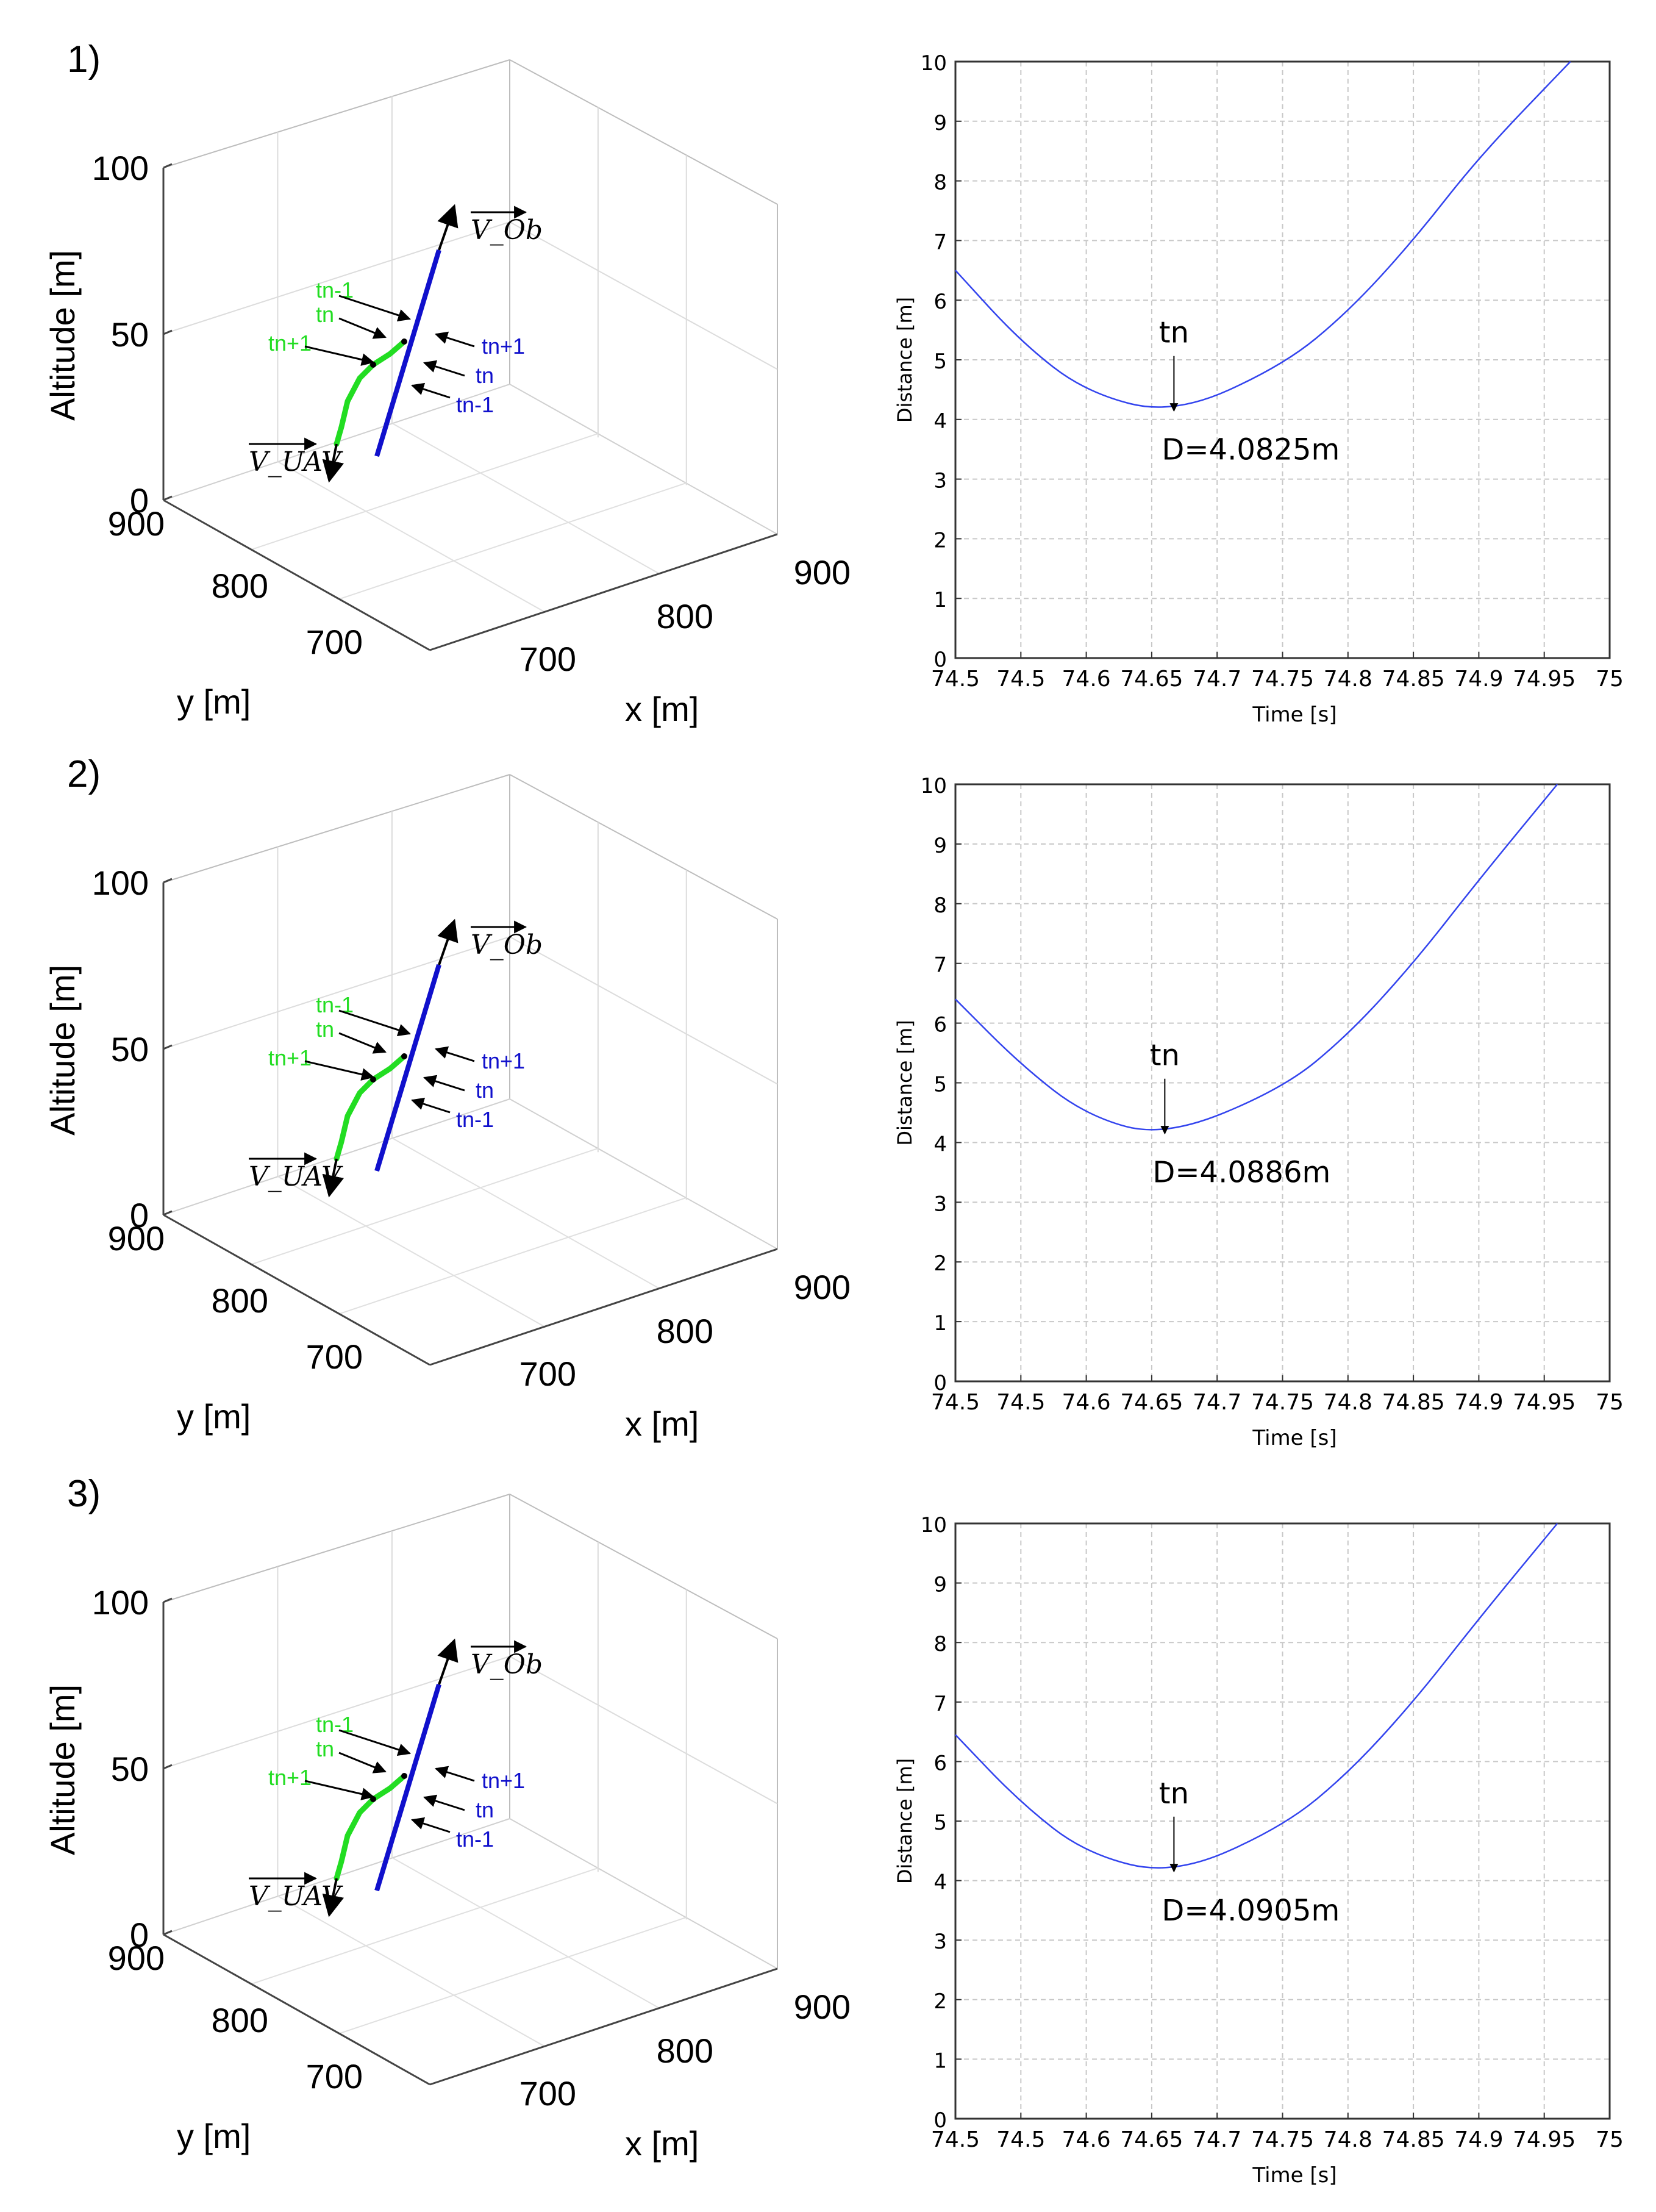  I want to click on x-tick-label: 74.75, so click(1282, 679).